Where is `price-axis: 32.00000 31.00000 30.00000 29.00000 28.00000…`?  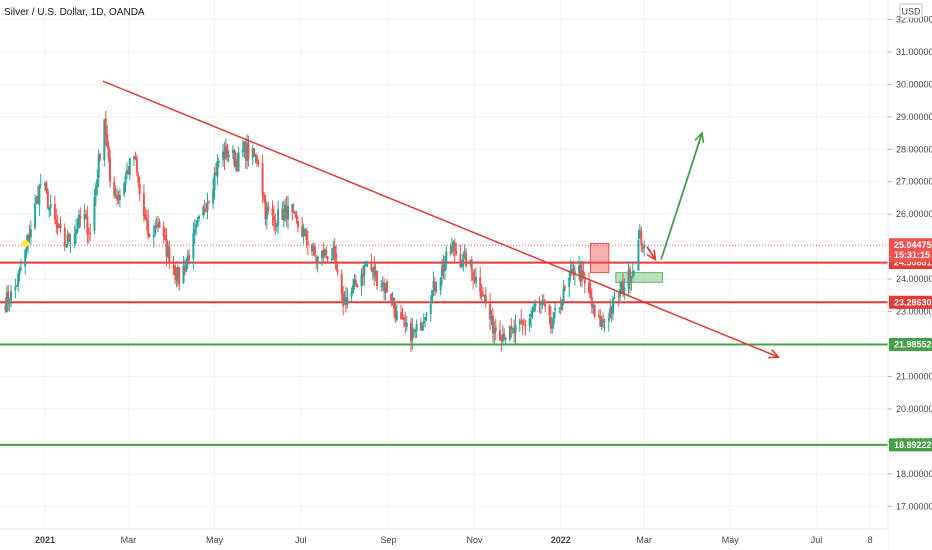 price-axis: 32.00000 31.00000 30.00000 29.00000 28.00000… is located at coordinates (910, 262).